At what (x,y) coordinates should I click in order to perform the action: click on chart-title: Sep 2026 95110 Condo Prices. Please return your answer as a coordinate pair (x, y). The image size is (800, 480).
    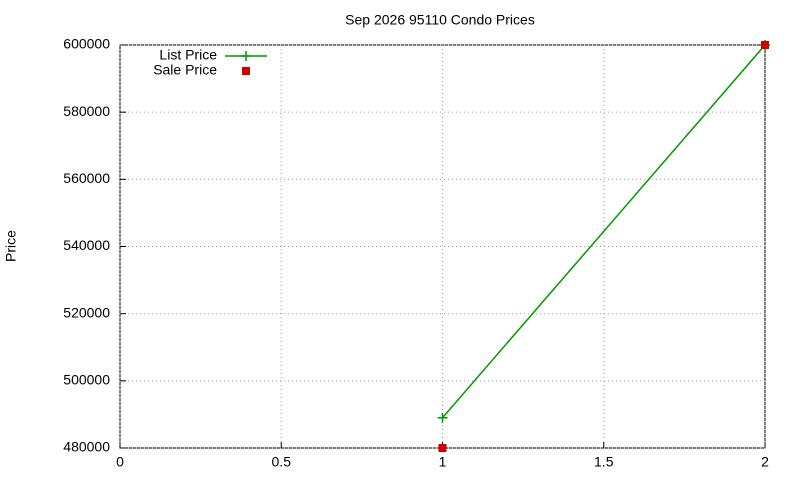
    Looking at the image, I should click on (440, 20).